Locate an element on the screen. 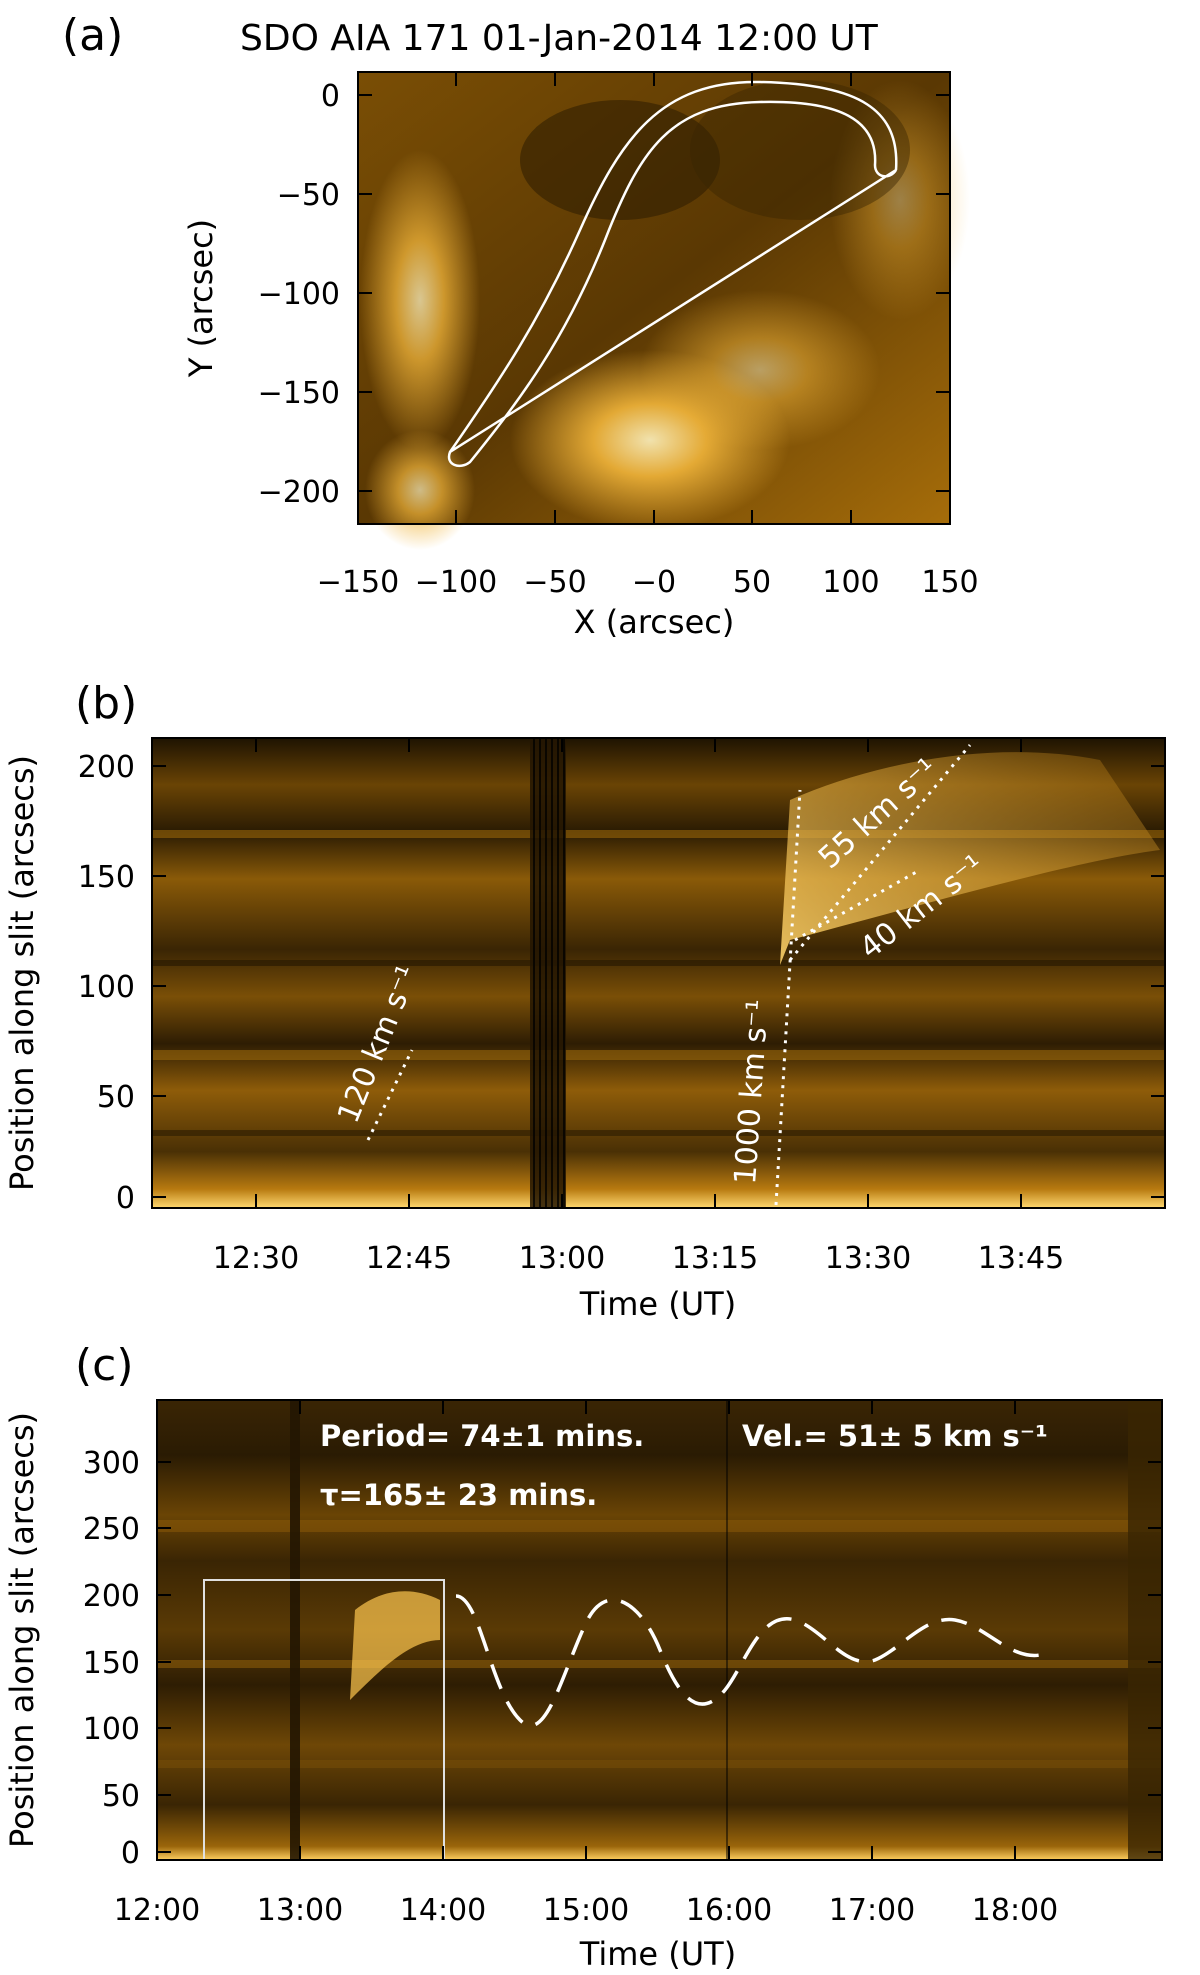  panel-c-xtick-label: 15:00 is located at coordinates (586, 1910).